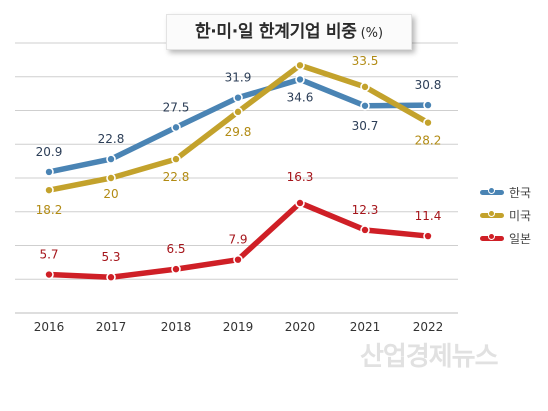 The height and width of the screenshot is (411, 548). What do you see at coordinates (49, 152) in the screenshot?
I see `data-label-korea: 20.9` at bounding box center [49, 152].